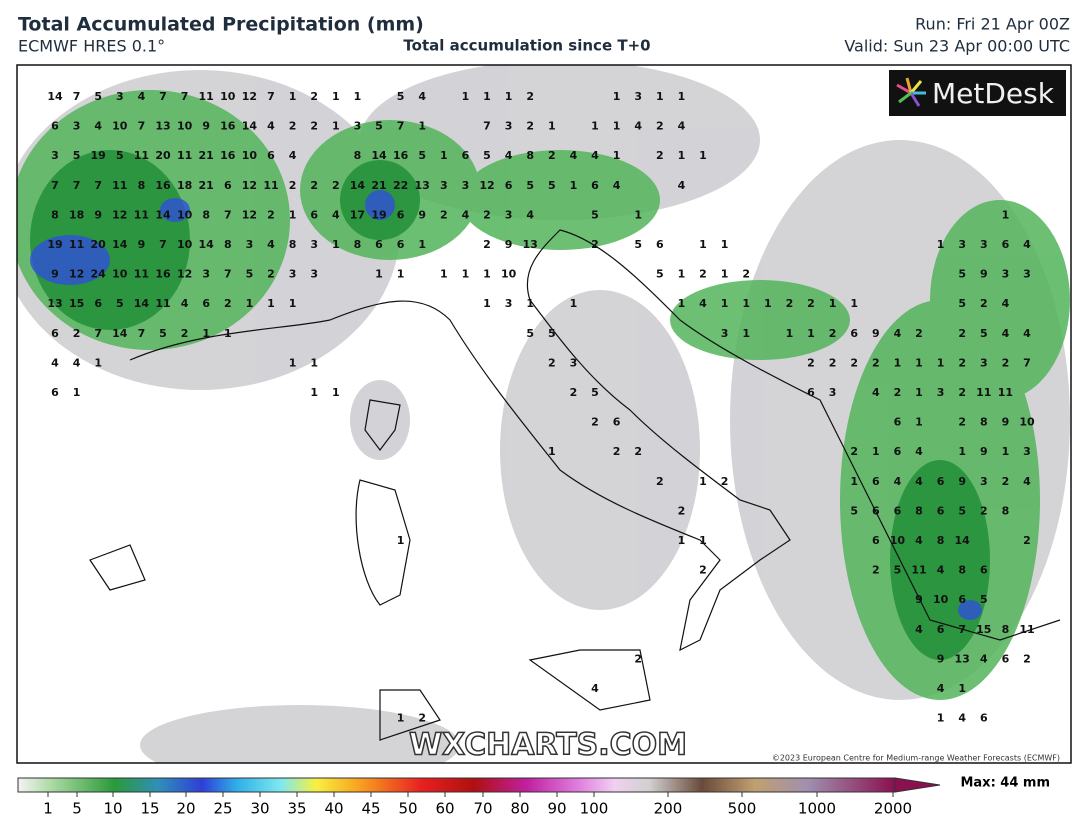 The height and width of the screenshot is (839, 1088). What do you see at coordinates (184, 185) in the screenshot?
I see `precip-label: 18` at bounding box center [184, 185].